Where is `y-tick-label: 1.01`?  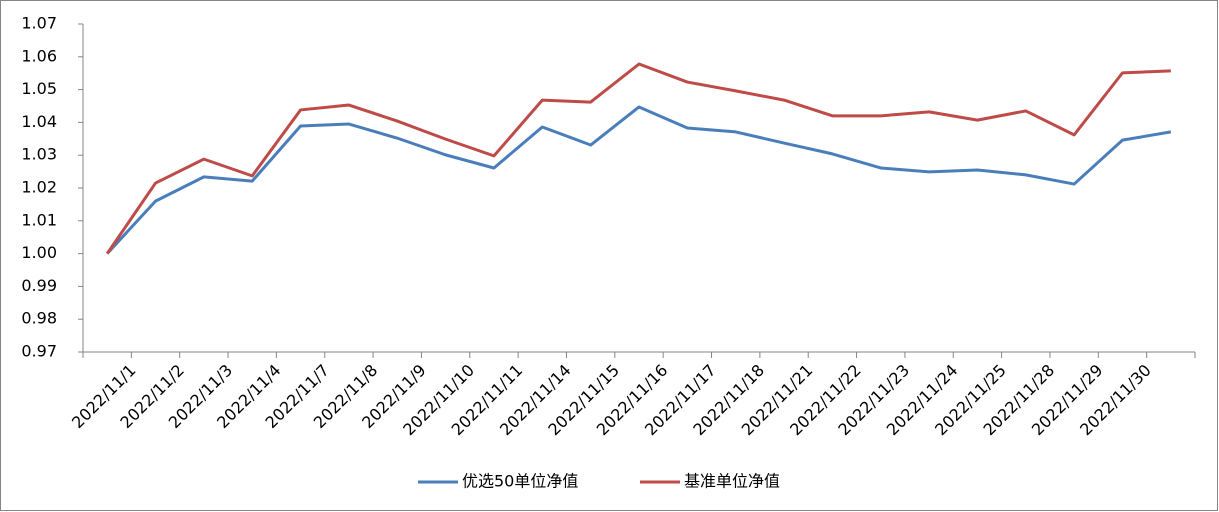
y-tick-label: 1.01 is located at coordinates (39, 219).